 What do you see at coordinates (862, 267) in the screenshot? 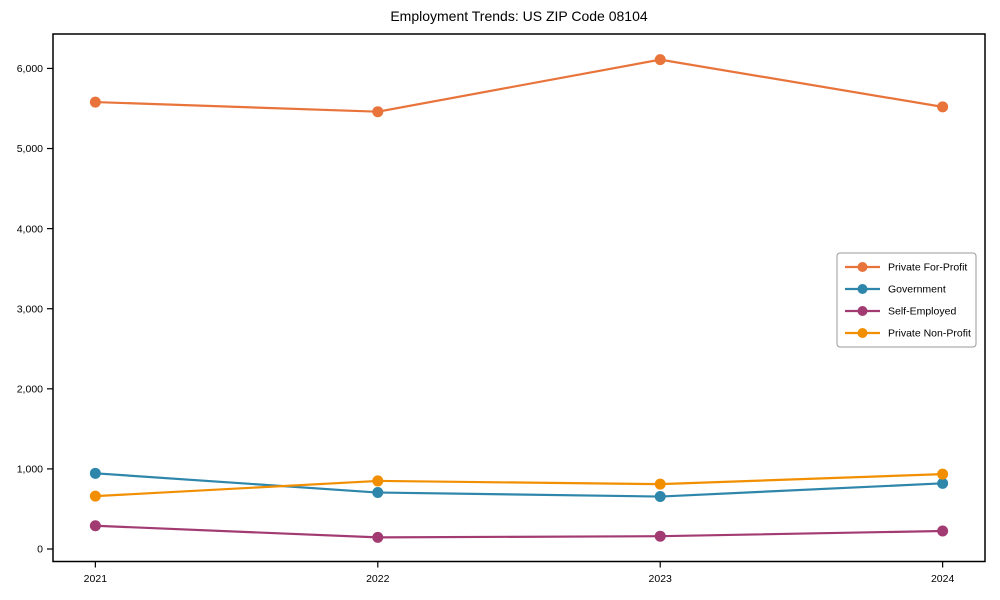
I see `legend-marker-private-for-profit` at bounding box center [862, 267].